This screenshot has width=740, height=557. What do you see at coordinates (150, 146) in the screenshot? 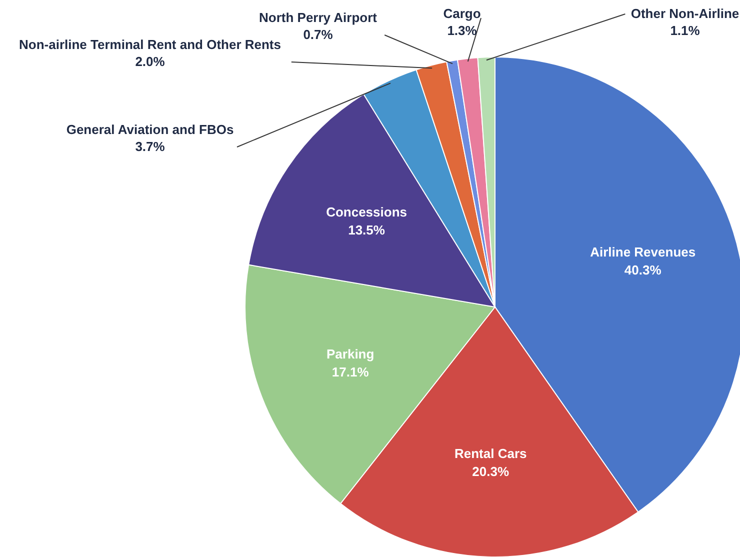
I see `data-label: 3.7%` at bounding box center [150, 146].